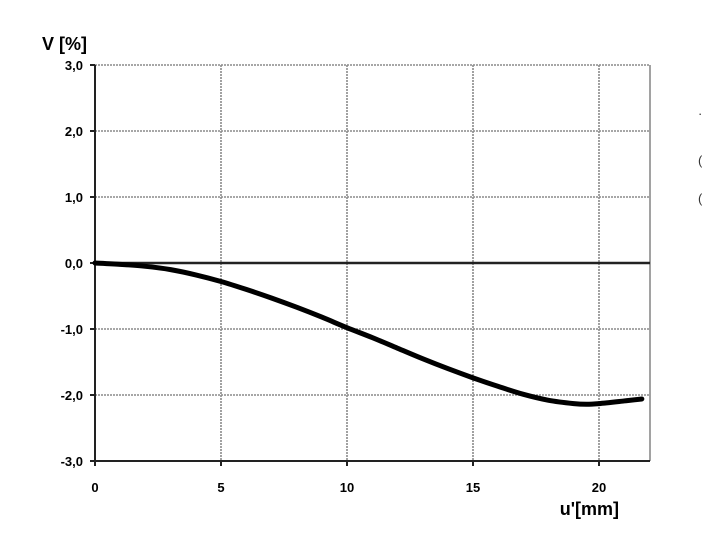  I want to click on x-tick-label-5: 5, so click(220, 487).